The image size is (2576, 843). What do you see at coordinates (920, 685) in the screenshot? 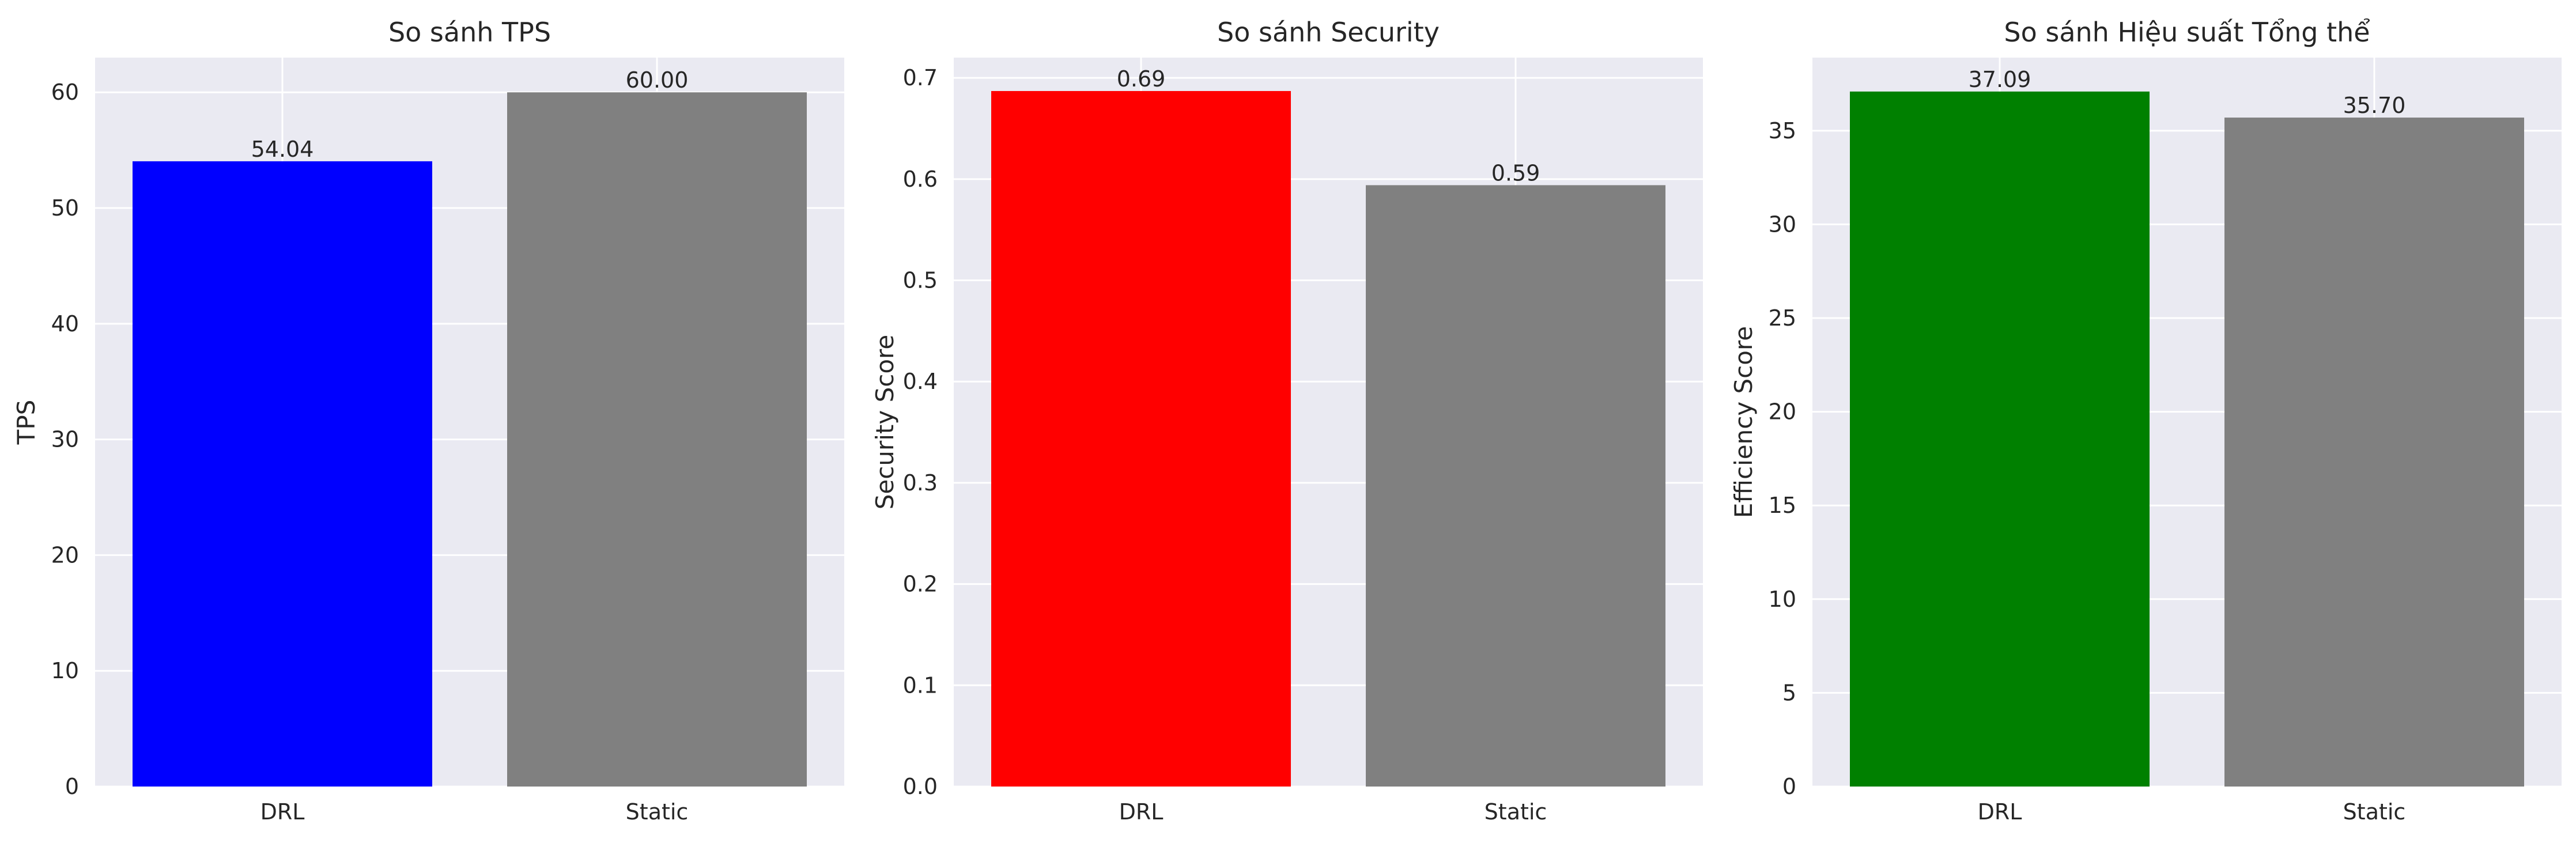
I see `y-tick-label: 0.1` at bounding box center [920, 685].